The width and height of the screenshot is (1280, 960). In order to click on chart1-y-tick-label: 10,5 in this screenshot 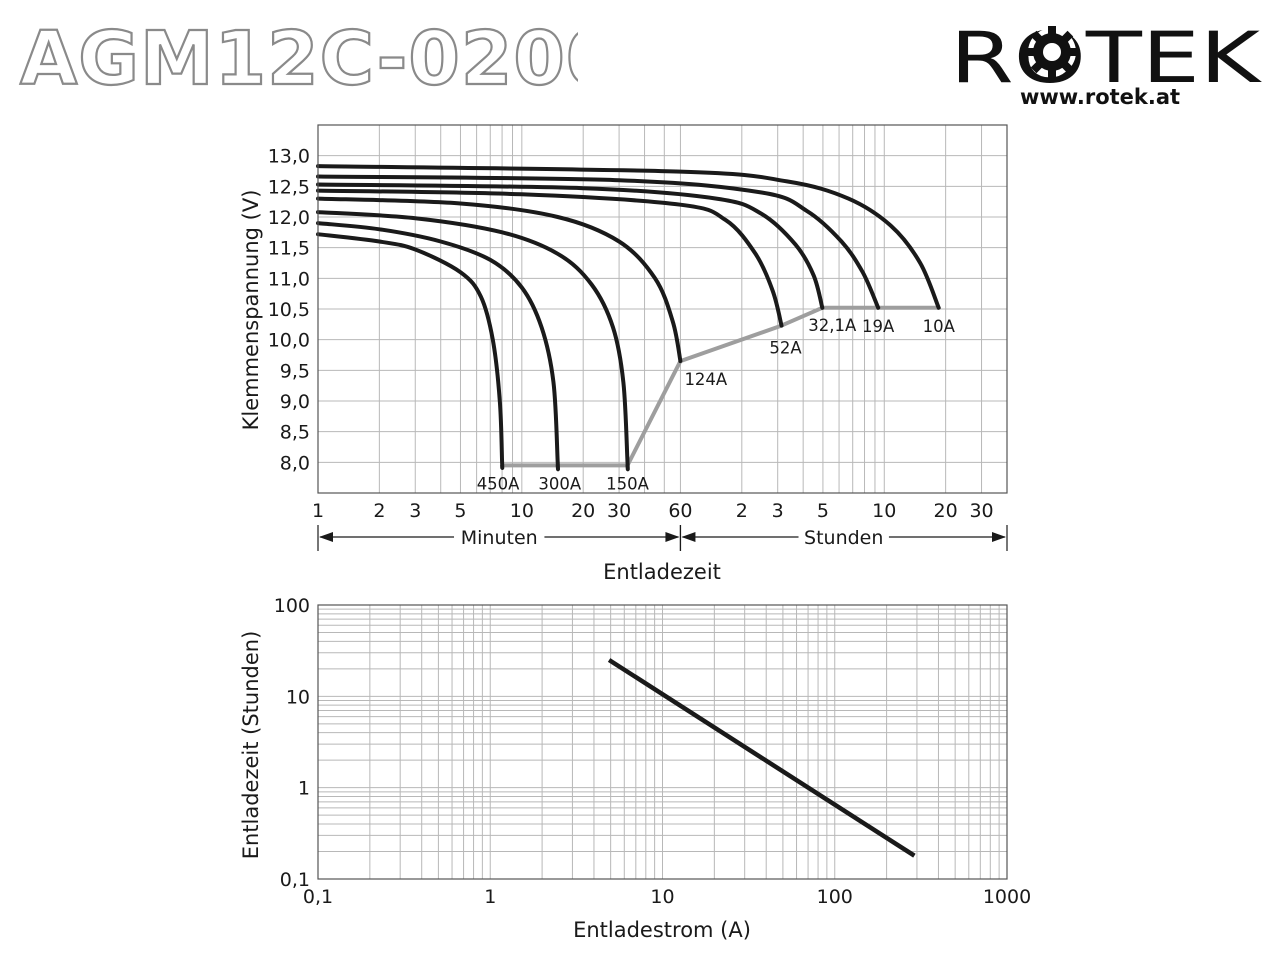, I will do `click(289, 310)`.